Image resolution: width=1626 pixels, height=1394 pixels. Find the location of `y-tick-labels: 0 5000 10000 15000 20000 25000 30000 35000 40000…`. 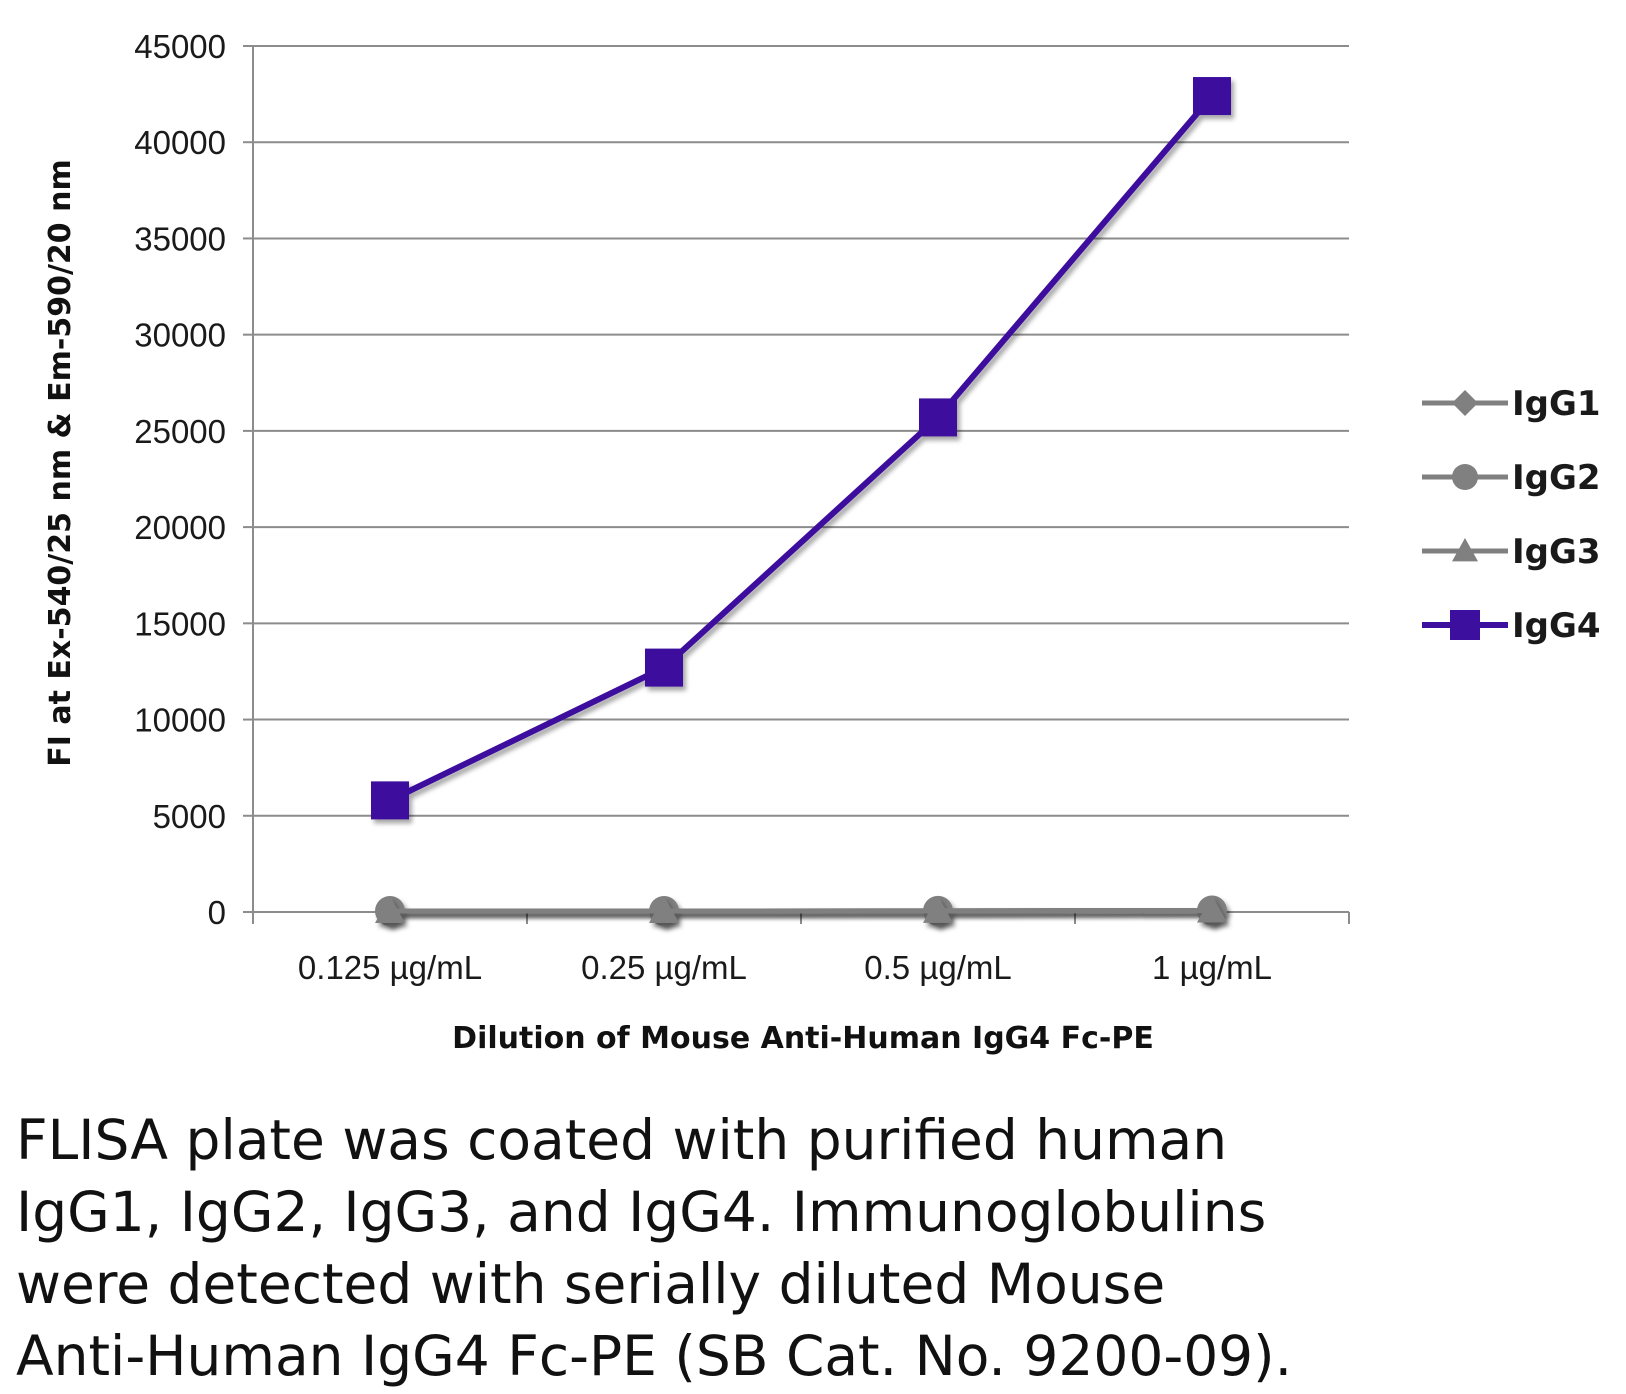

y-tick-labels: 0 5000 10000 15000 20000 25000 30000 35000 40000… is located at coordinates (180, 479).